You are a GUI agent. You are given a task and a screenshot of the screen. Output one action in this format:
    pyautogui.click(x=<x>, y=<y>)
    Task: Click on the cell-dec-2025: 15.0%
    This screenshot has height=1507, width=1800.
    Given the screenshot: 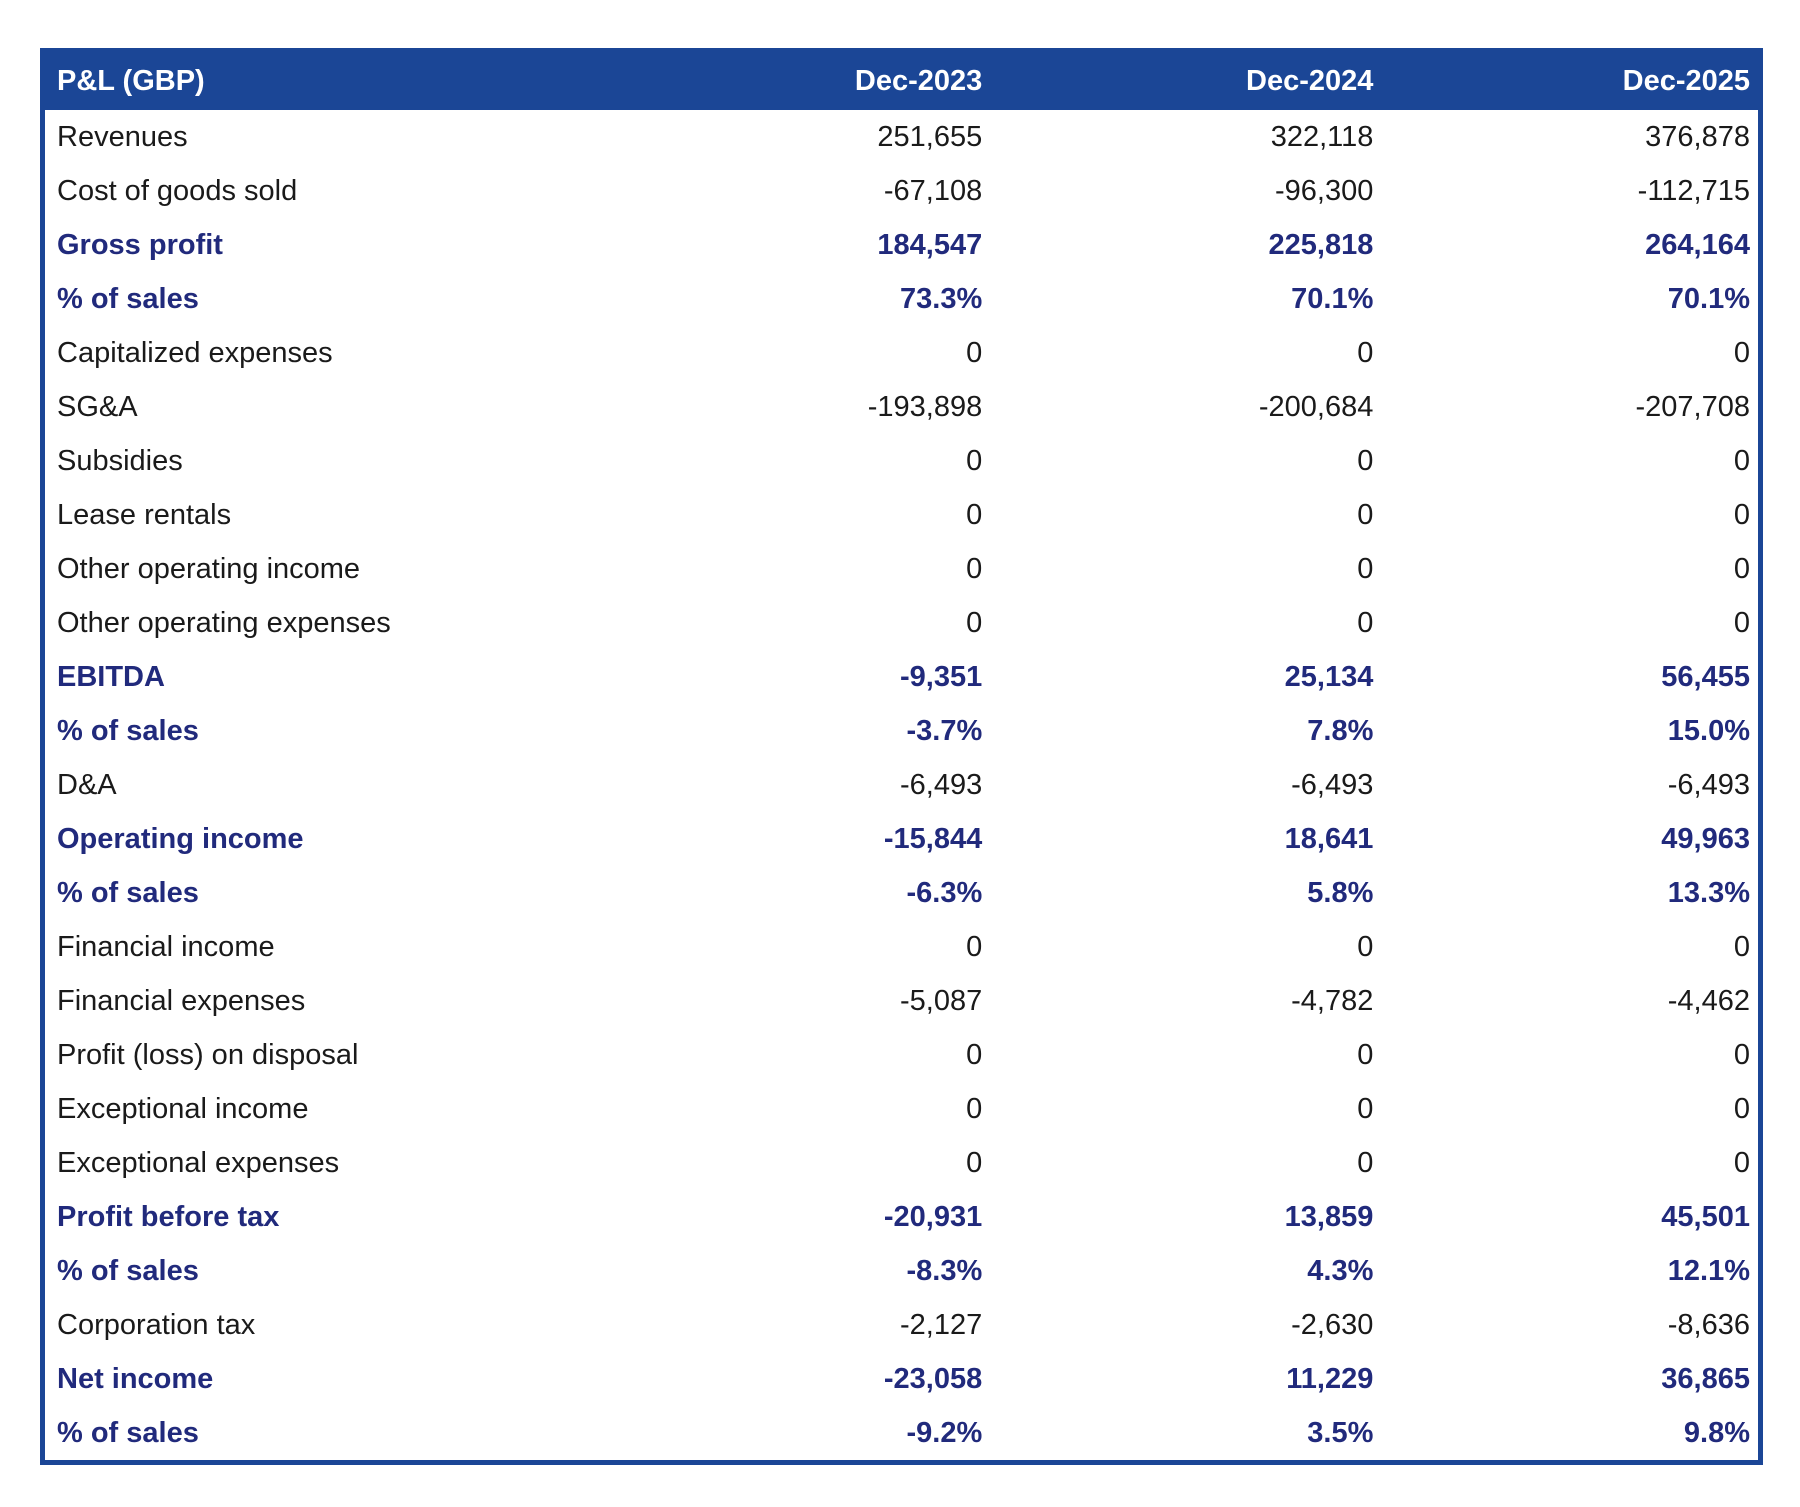 What is the action you would take?
    pyautogui.click(x=1571, y=731)
    